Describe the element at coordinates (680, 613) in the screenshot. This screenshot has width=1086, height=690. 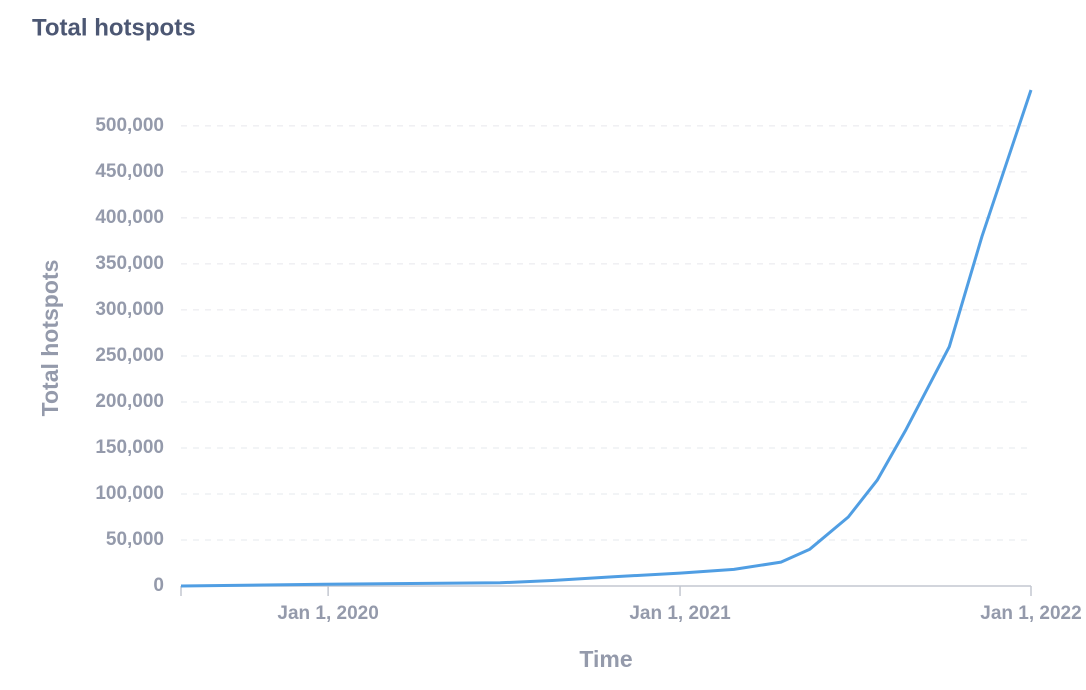
I see `x-tick-label: Jan 1, 2021` at that location.